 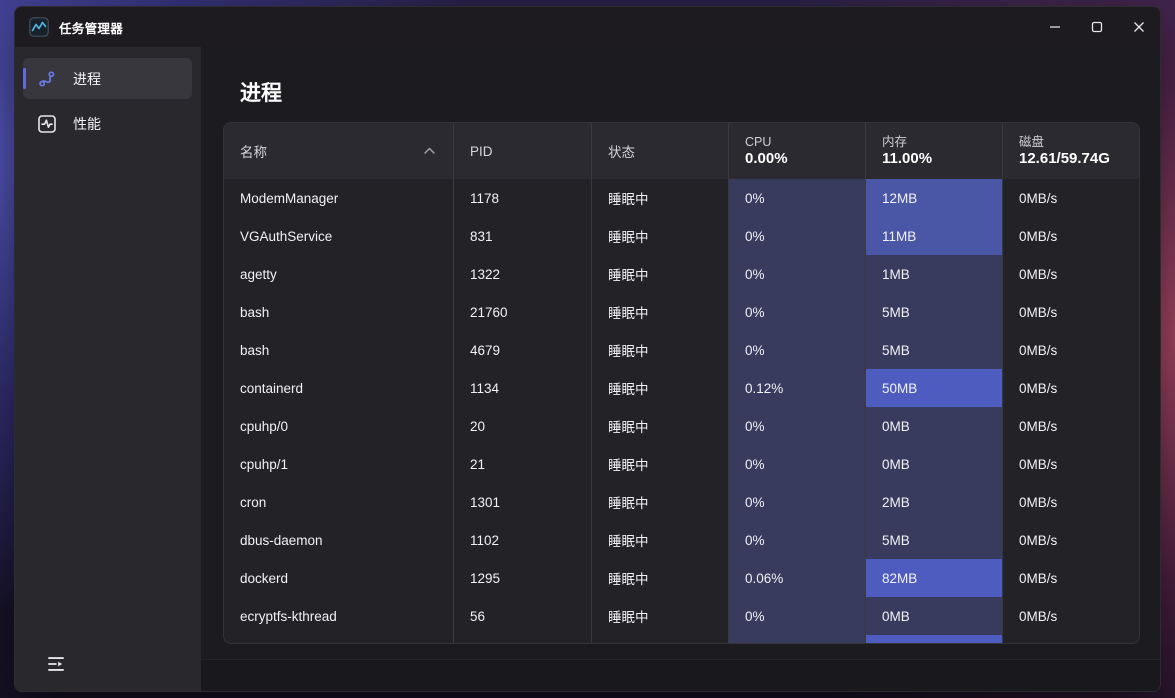 I want to click on minimize-button, so click(x=1055, y=27).